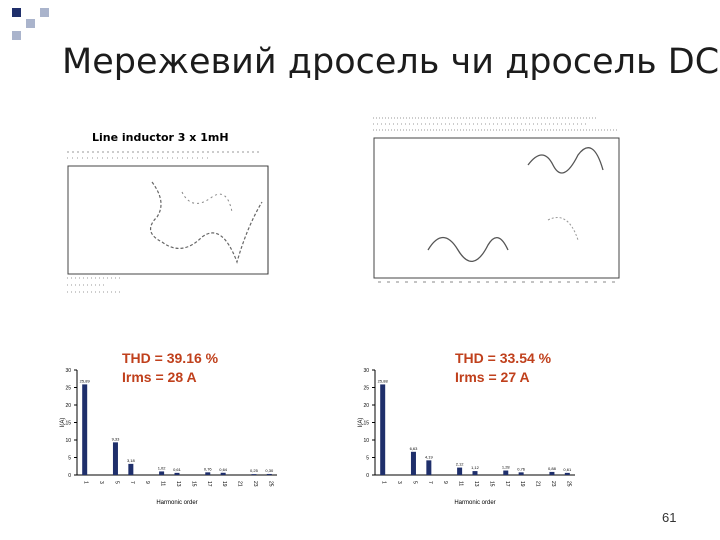  What do you see at coordinates (162, 467) in the screenshot?
I see `data-label-h11: 1,02` at bounding box center [162, 467].